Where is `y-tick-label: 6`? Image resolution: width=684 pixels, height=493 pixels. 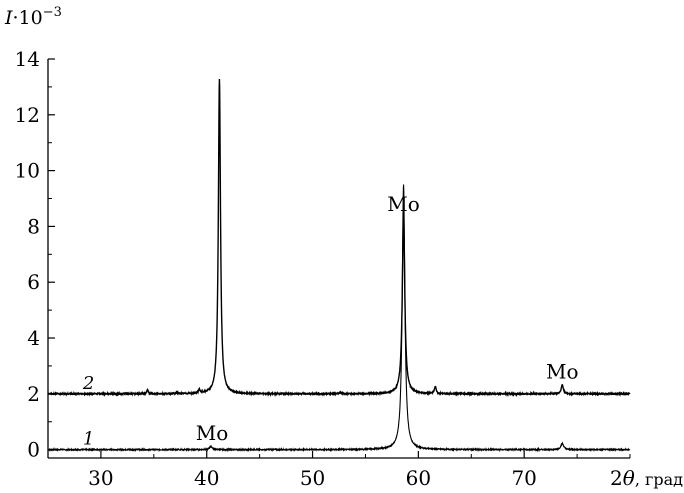 y-tick-label: 6 is located at coordinates (33, 282).